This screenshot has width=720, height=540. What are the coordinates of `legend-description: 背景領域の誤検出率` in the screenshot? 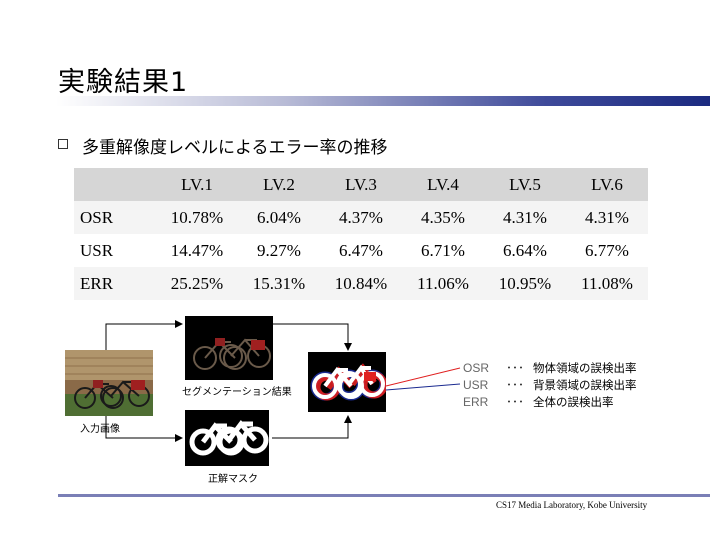 It's located at (585, 385).